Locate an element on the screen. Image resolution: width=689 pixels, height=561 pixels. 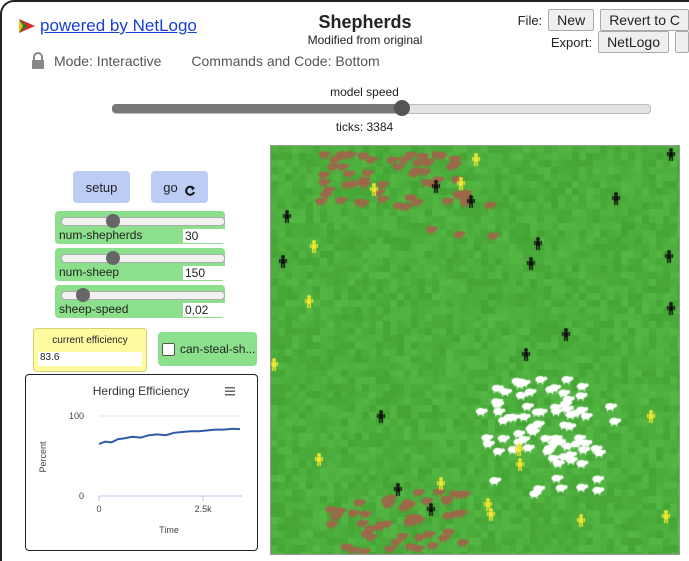
num-shepherds-slider: num-shepherds 30 is located at coordinates (141, 227).